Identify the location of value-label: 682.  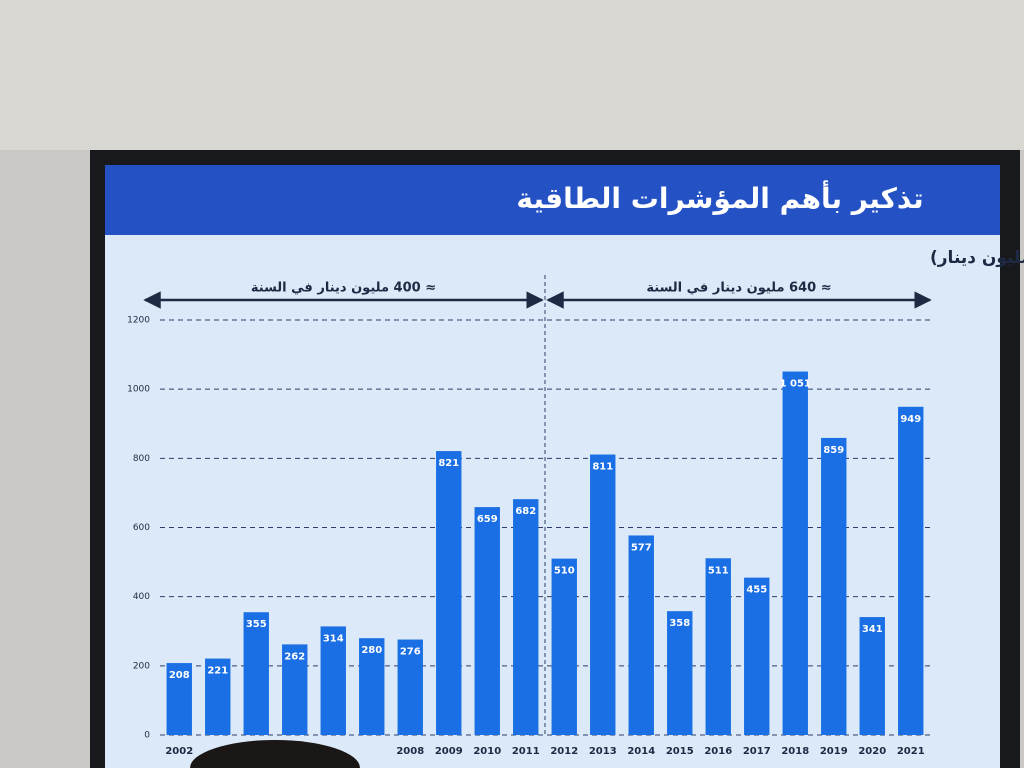
(525, 511).